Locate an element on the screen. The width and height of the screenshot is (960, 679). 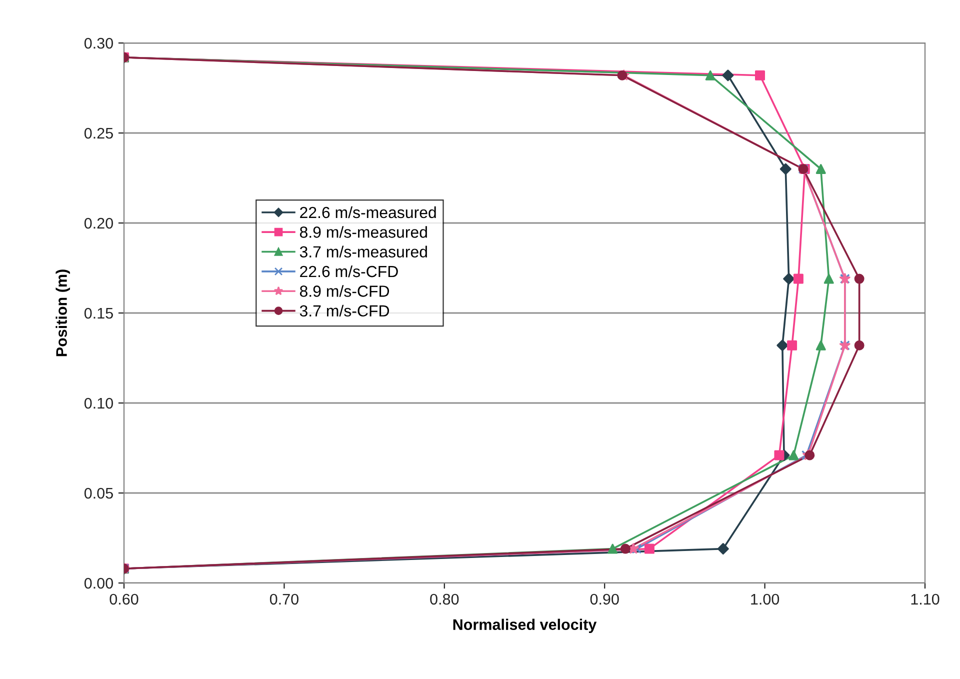
y-axis-title: Position (m) is located at coordinates (63, 313).